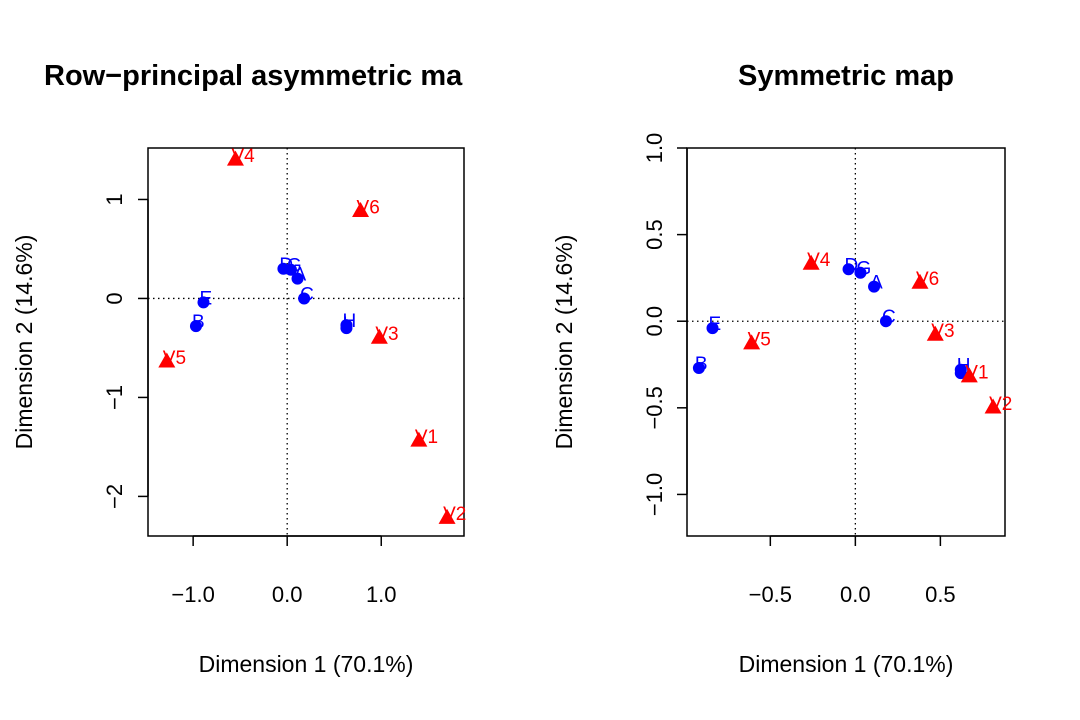 The height and width of the screenshot is (720, 1080). I want to click on y-tick-label: −0.5, so click(654, 407).